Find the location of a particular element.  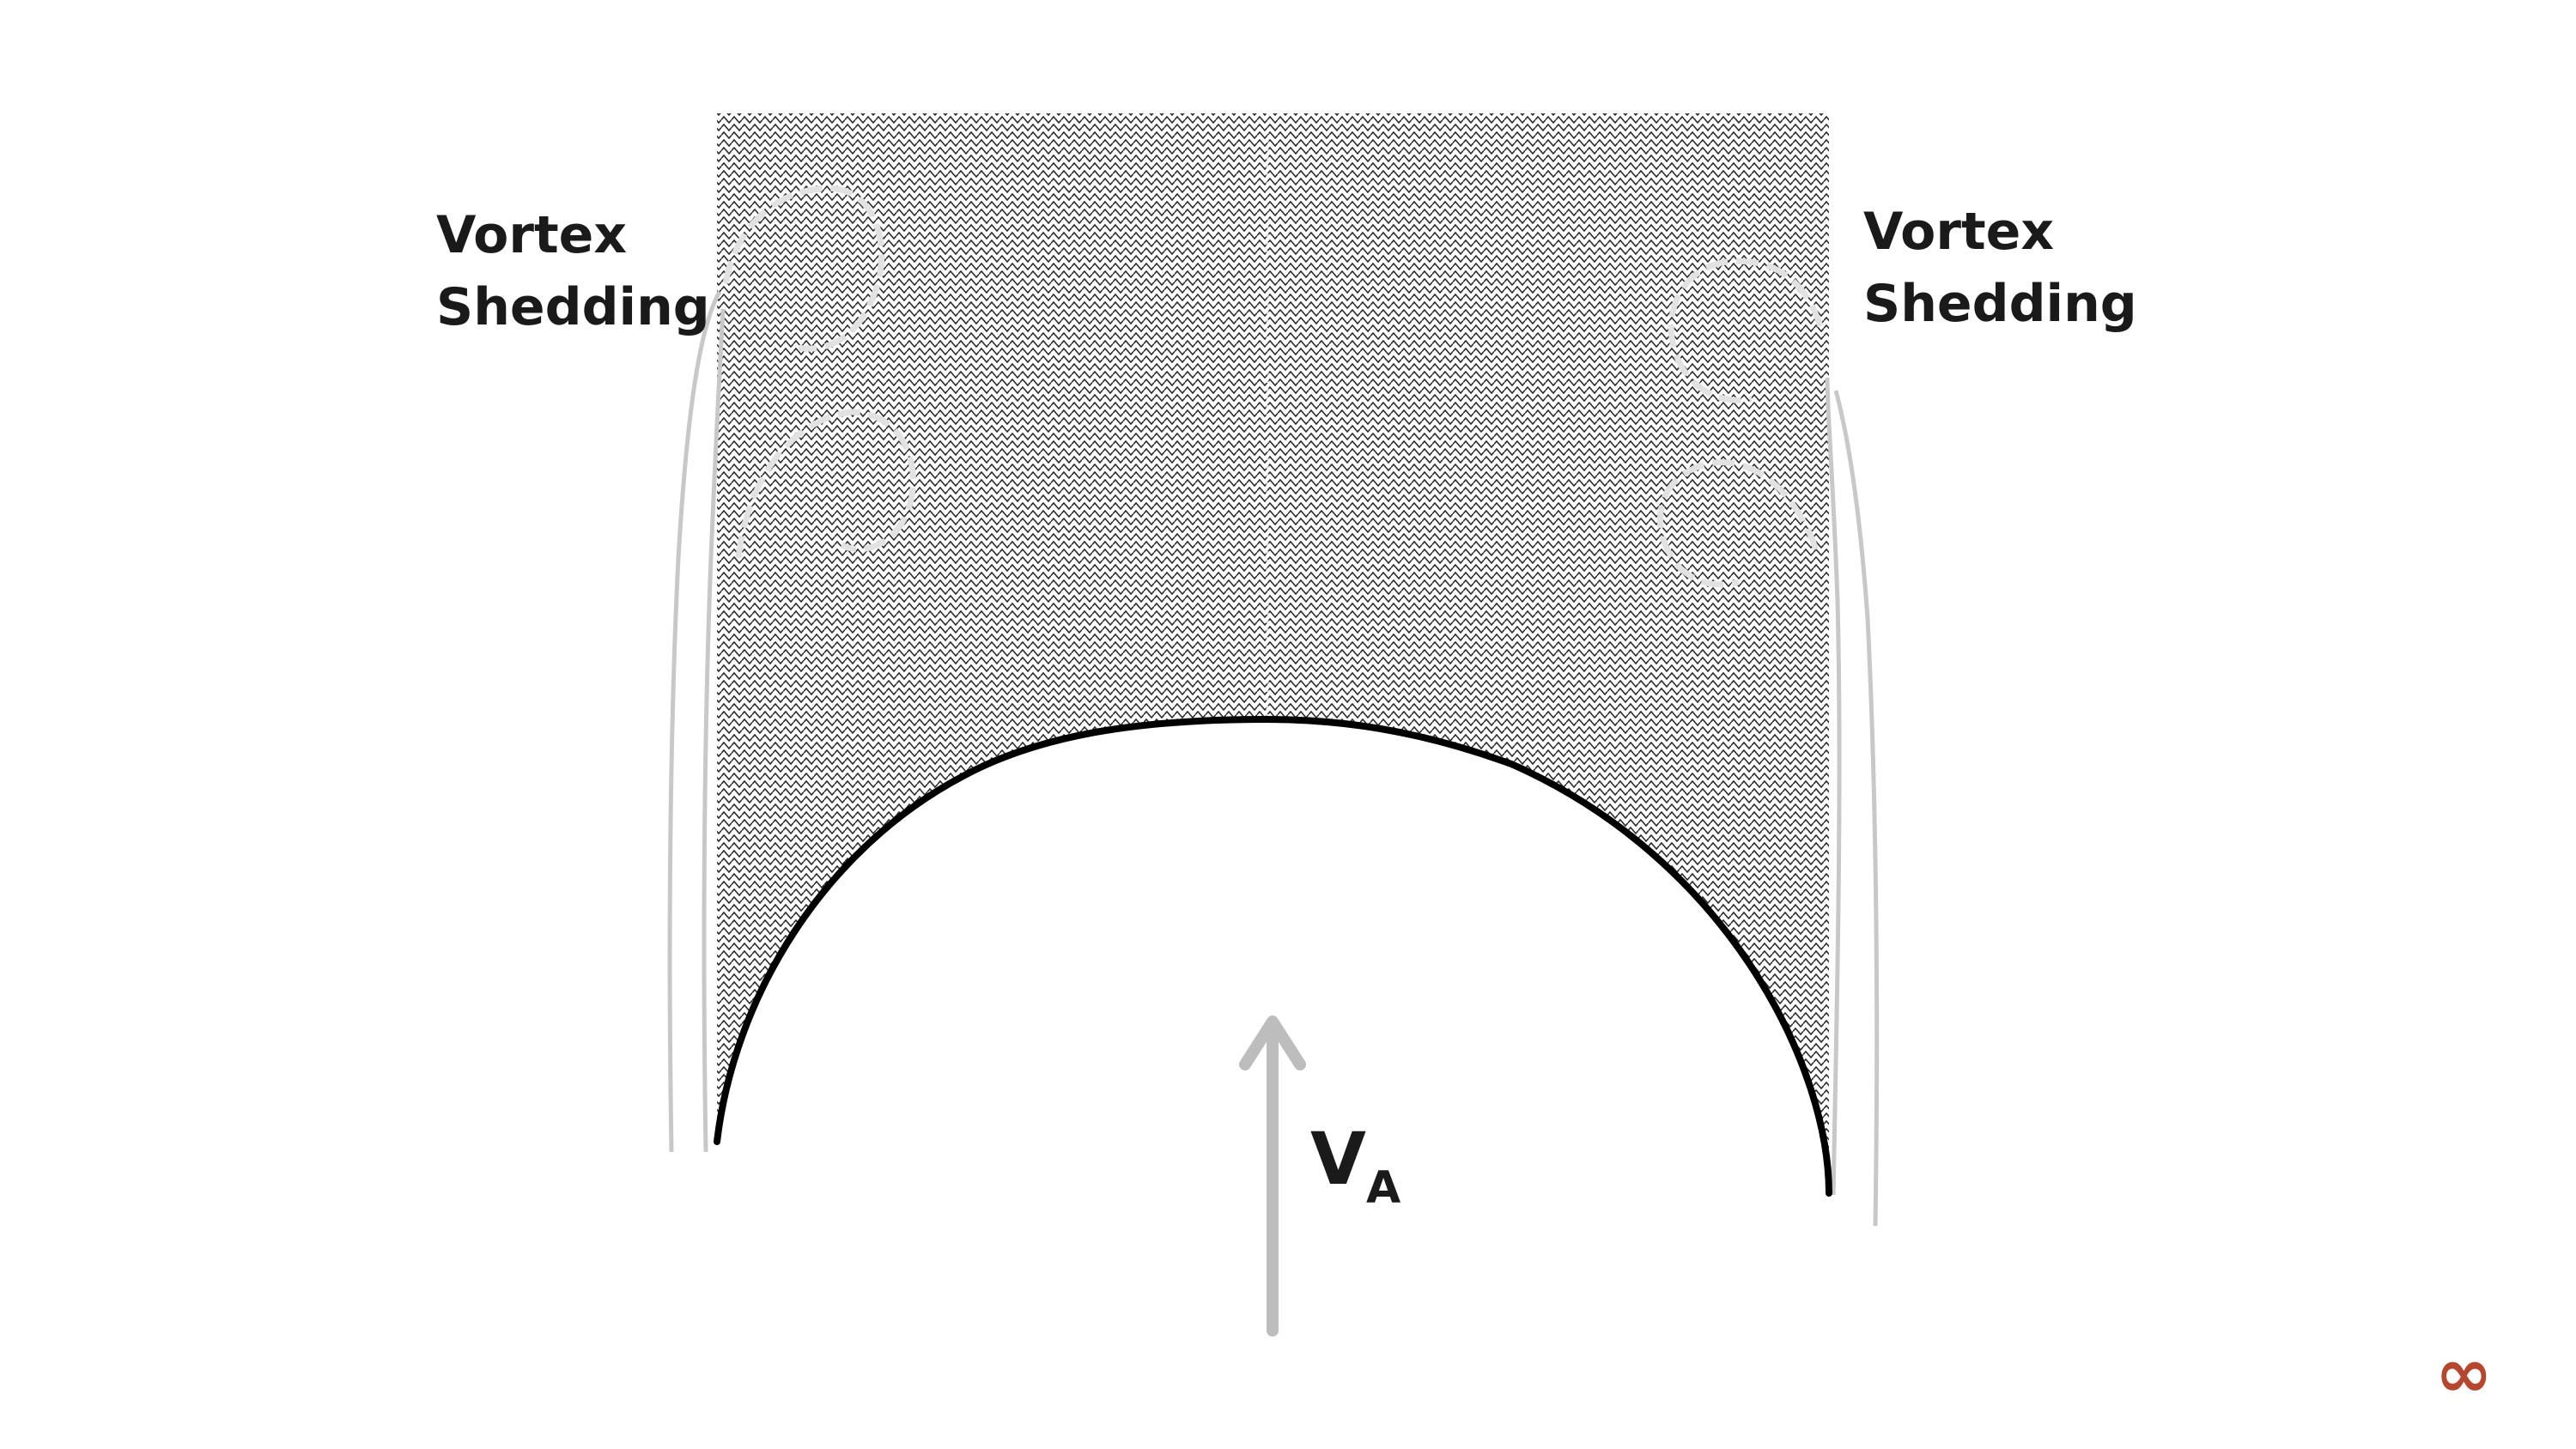

infinity-icon: ∞ is located at coordinates (2464, 1373).